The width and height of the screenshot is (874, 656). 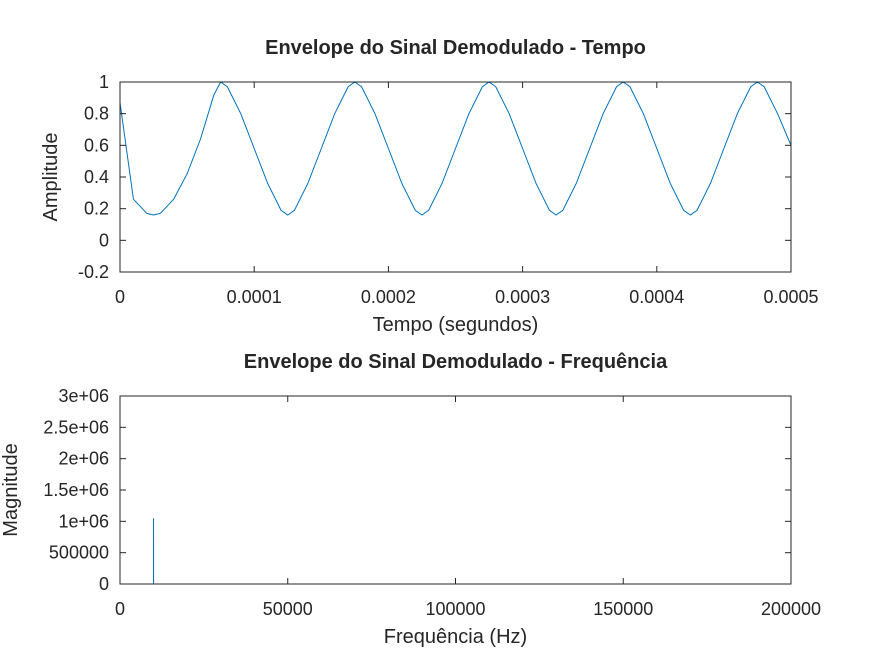 What do you see at coordinates (791, 609) in the screenshot?
I see `x-tick-label: 200000` at bounding box center [791, 609].